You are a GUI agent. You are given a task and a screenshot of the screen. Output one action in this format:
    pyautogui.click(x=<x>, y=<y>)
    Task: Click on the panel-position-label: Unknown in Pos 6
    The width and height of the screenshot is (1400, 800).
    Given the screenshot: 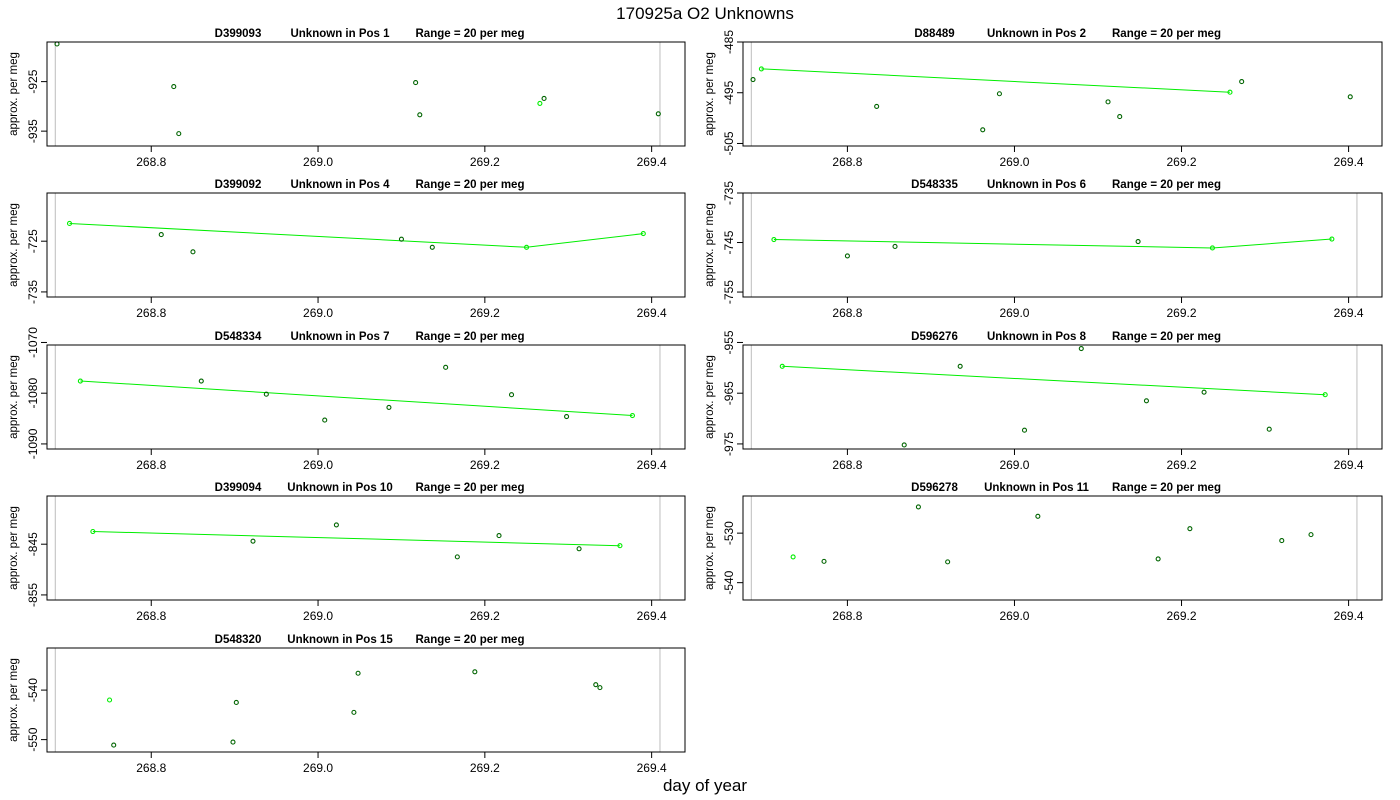 What is the action you would take?
    pyautogui.click(x=1036, y=185)
    